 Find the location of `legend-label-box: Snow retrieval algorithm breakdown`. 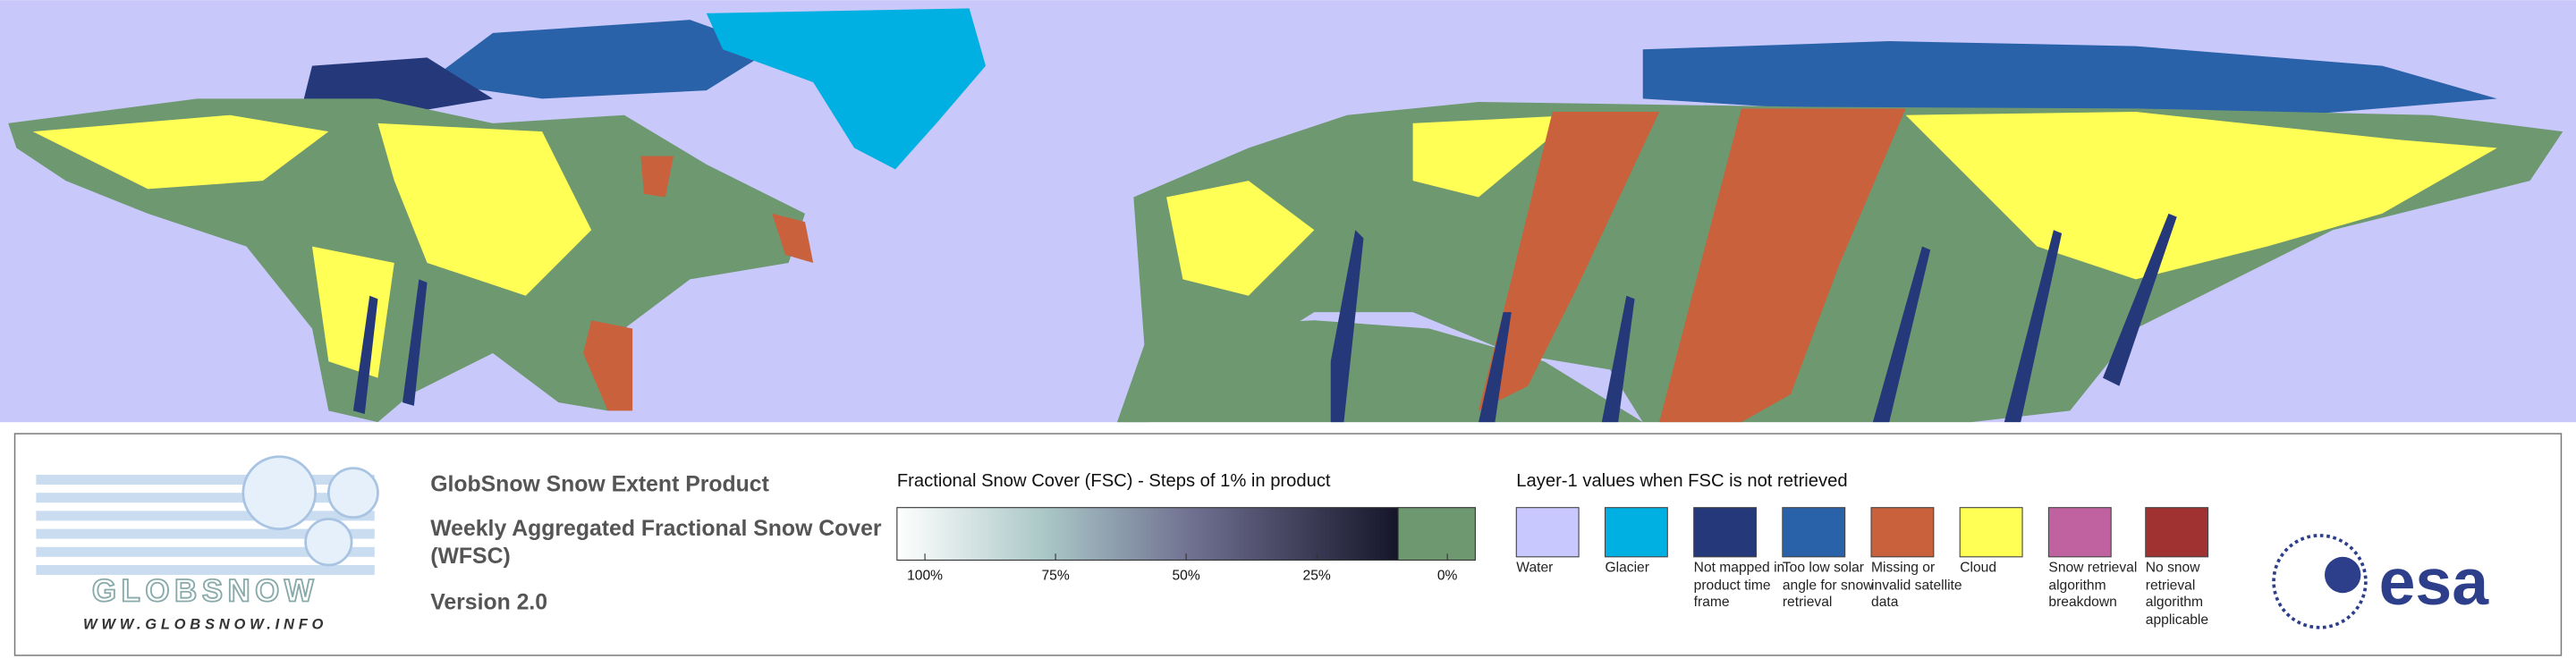

legend-label-box: Snow retrieval algorithm breakdown is located at coordinates (2093, 584).